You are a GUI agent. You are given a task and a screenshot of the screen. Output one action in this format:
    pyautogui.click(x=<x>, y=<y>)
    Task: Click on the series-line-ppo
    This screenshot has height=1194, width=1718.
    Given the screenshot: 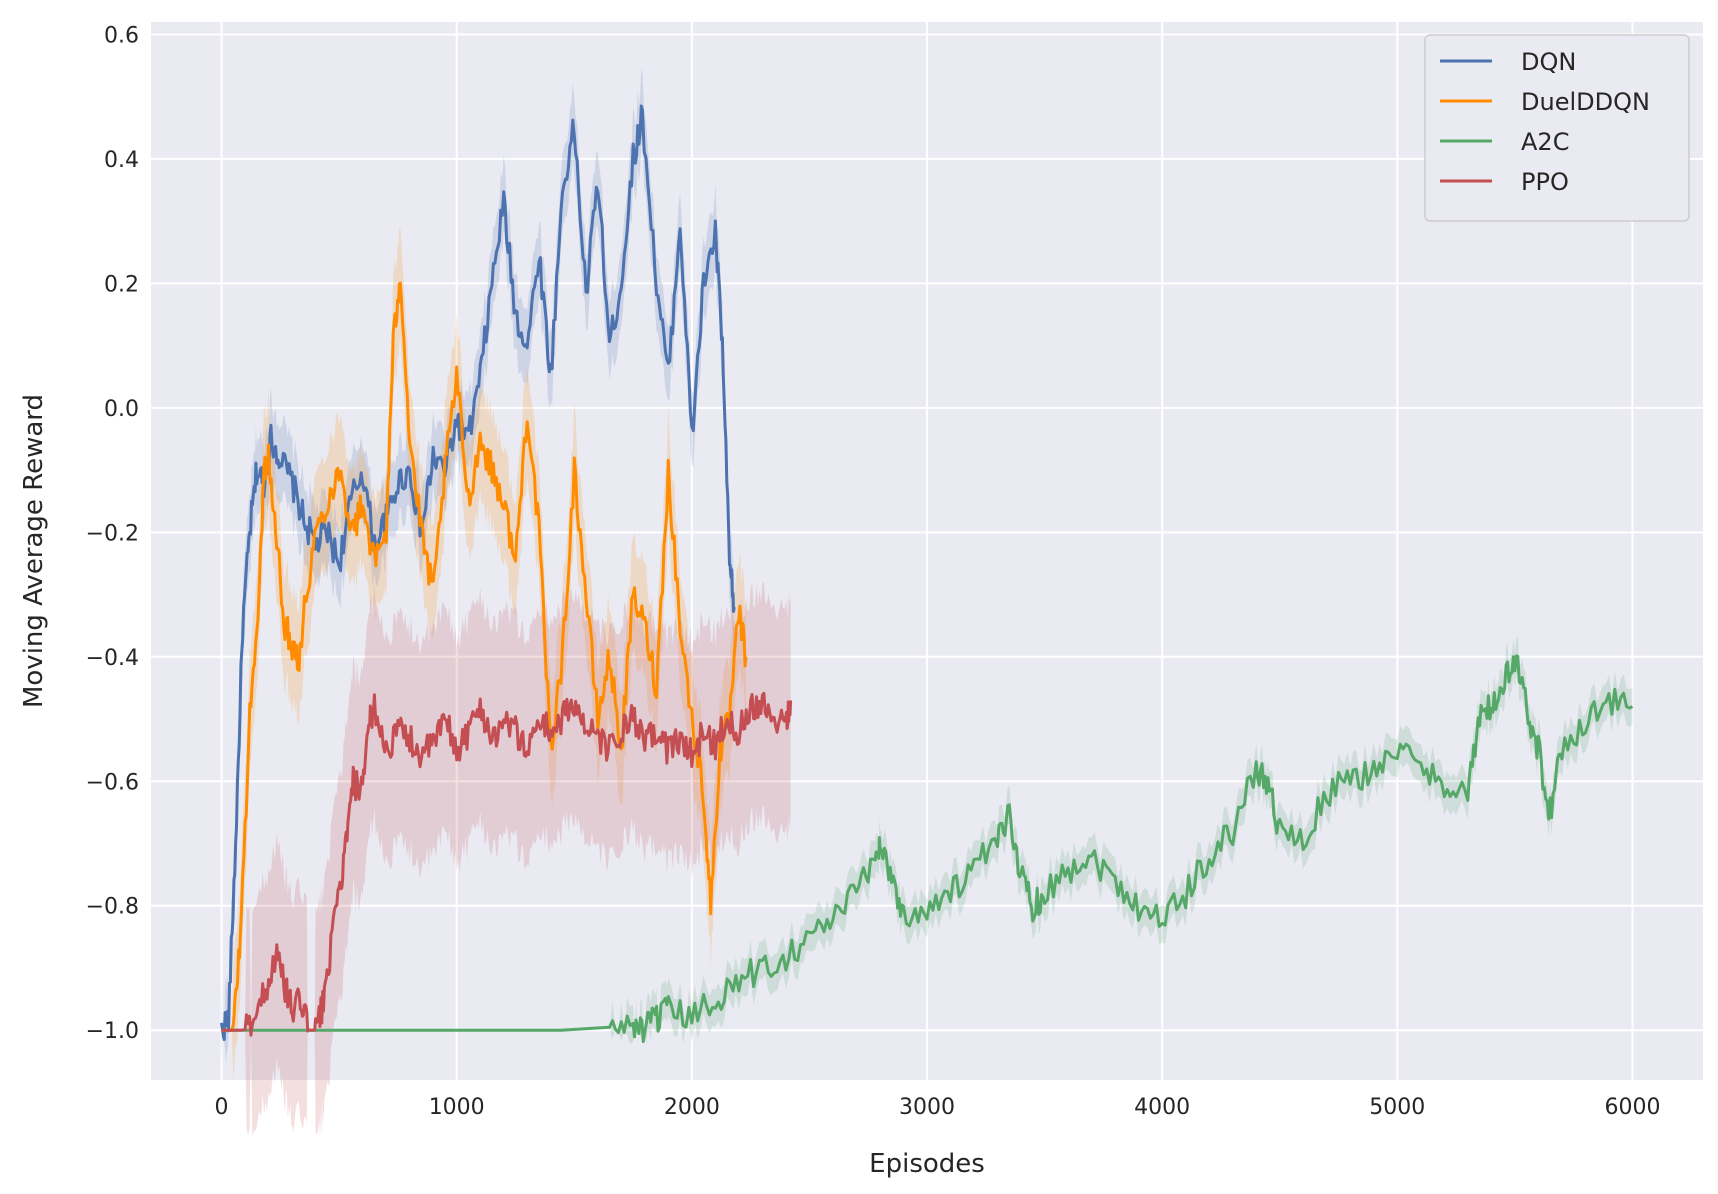 What is the action you would take?
    pyautogui.click(x=507, y=864)
    